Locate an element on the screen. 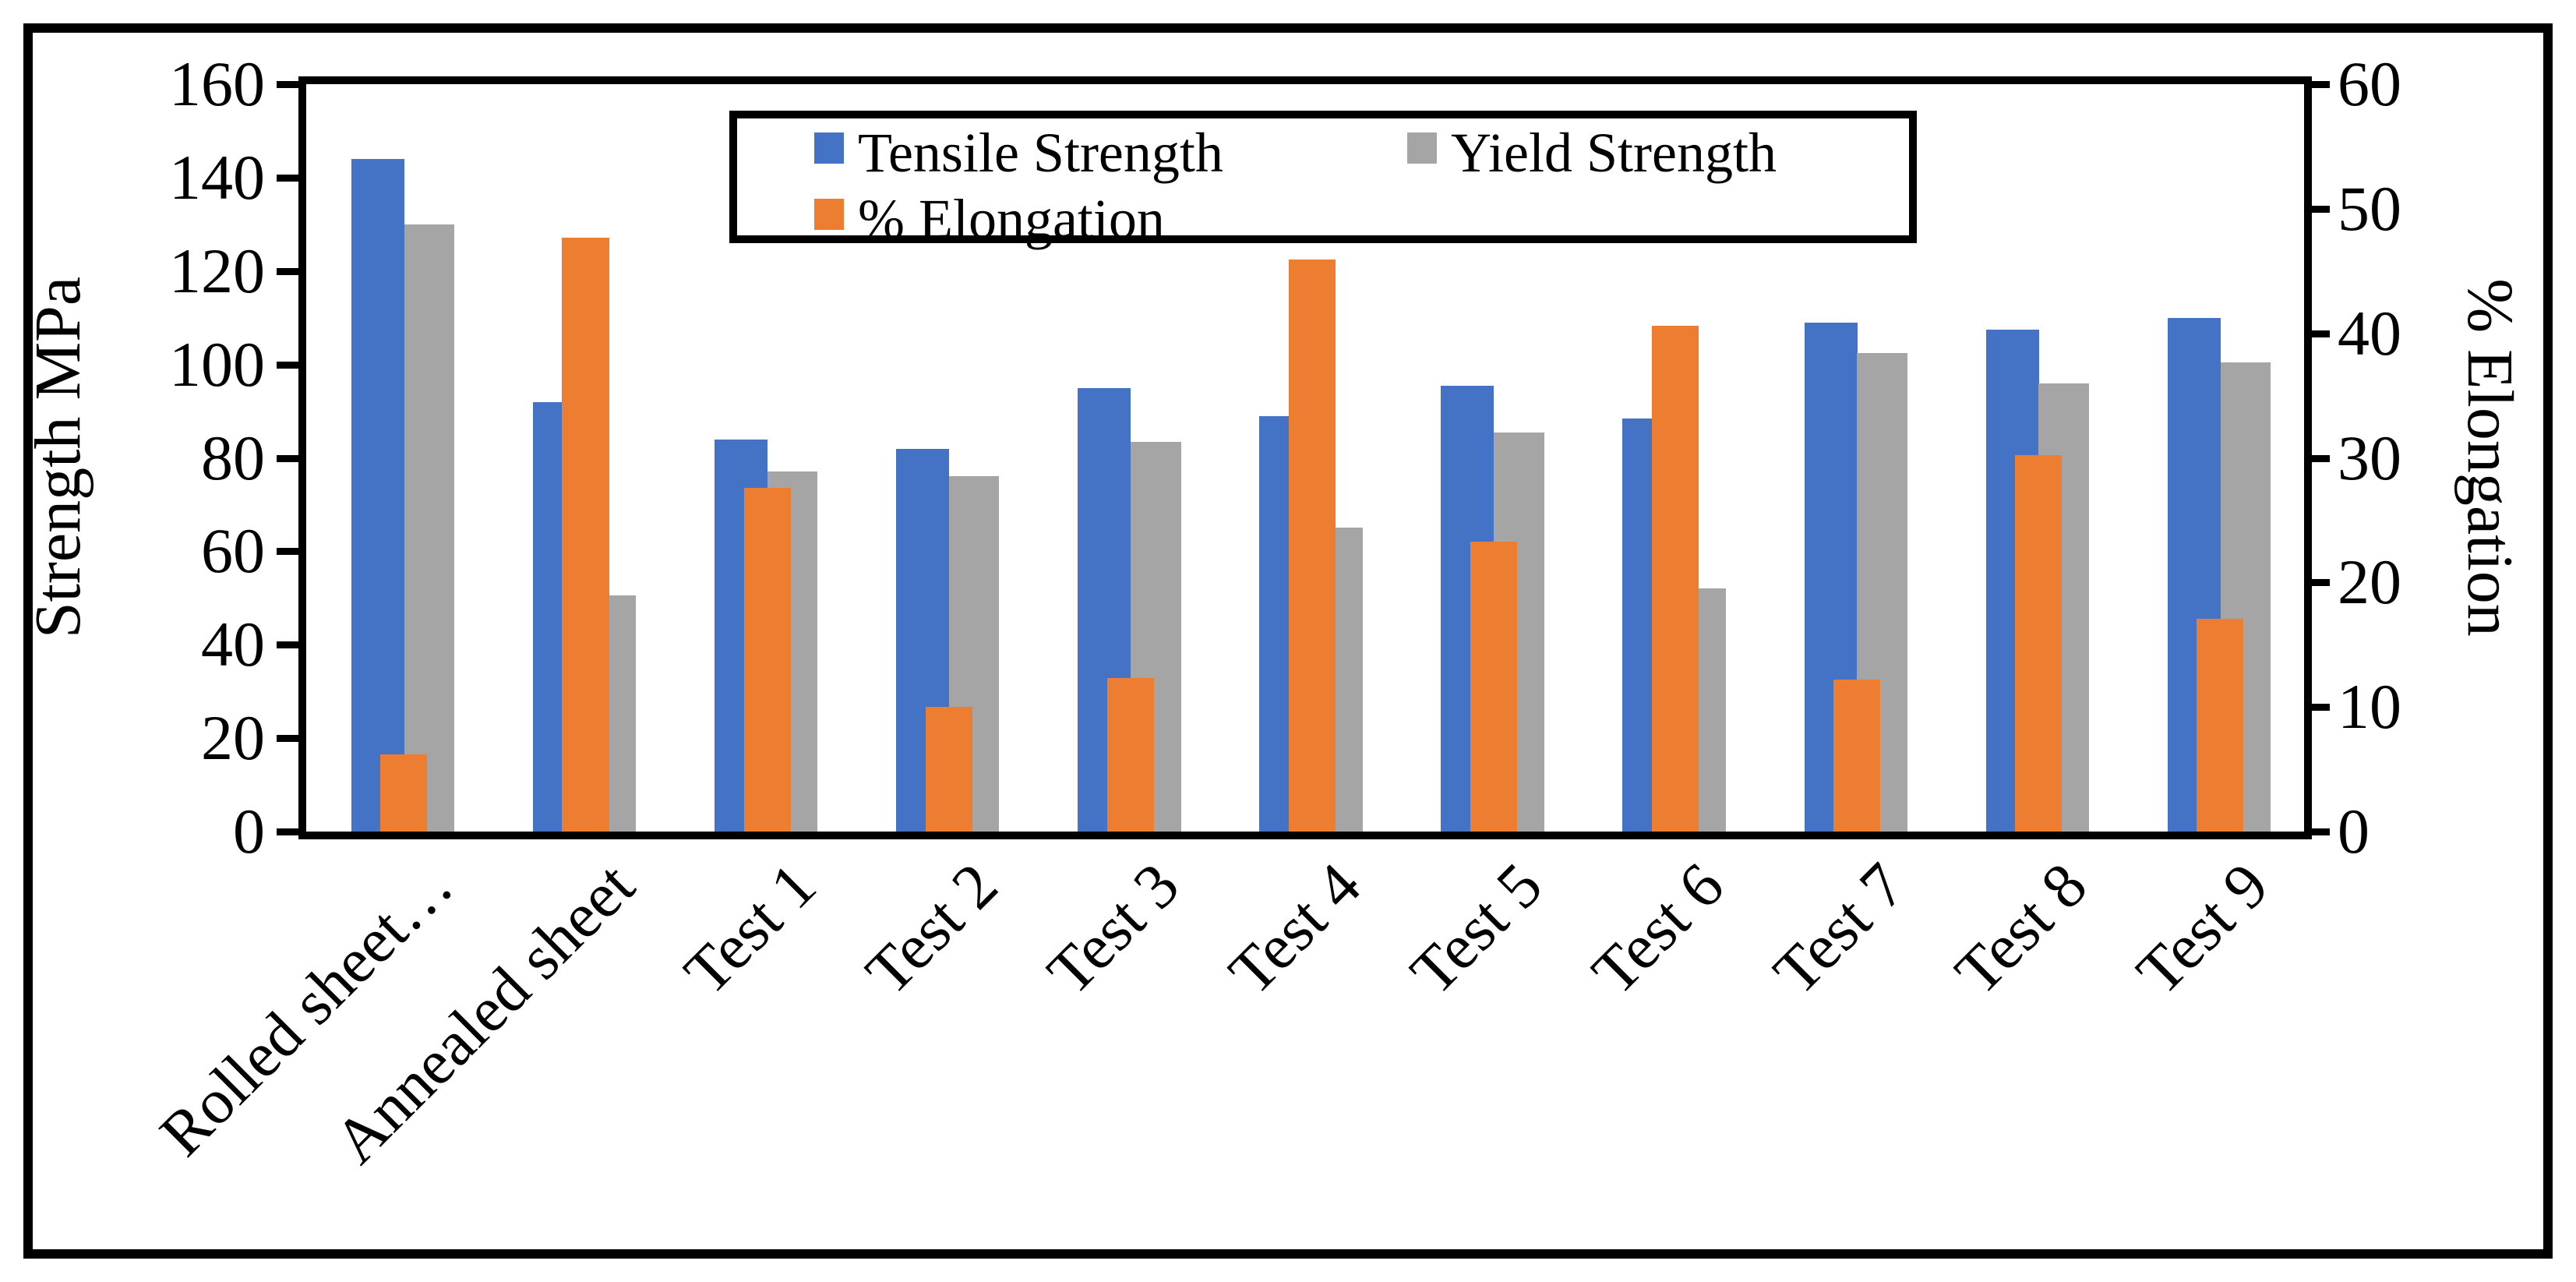  legend-label-tensile-strength: Tensile Strength is located at coordinates (1040, 153).